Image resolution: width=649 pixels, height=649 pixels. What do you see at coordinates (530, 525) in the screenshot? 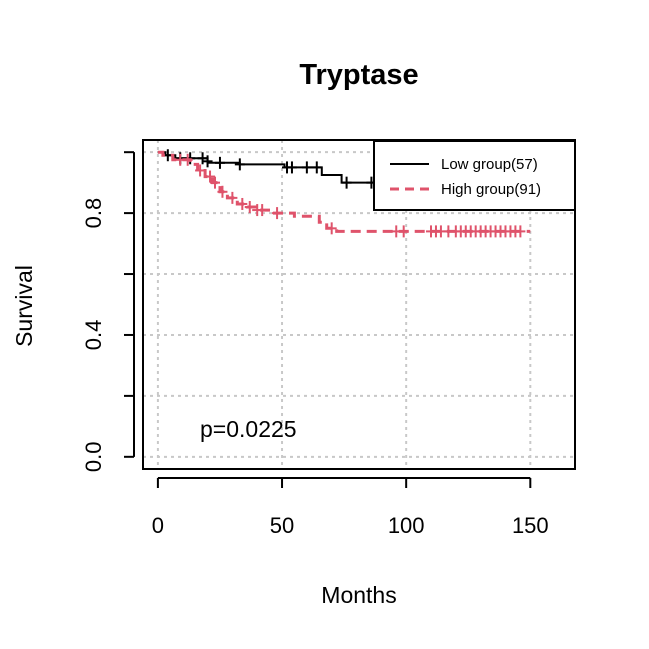
I see `x-tick-label: 150` at bounding box center [530, 525].